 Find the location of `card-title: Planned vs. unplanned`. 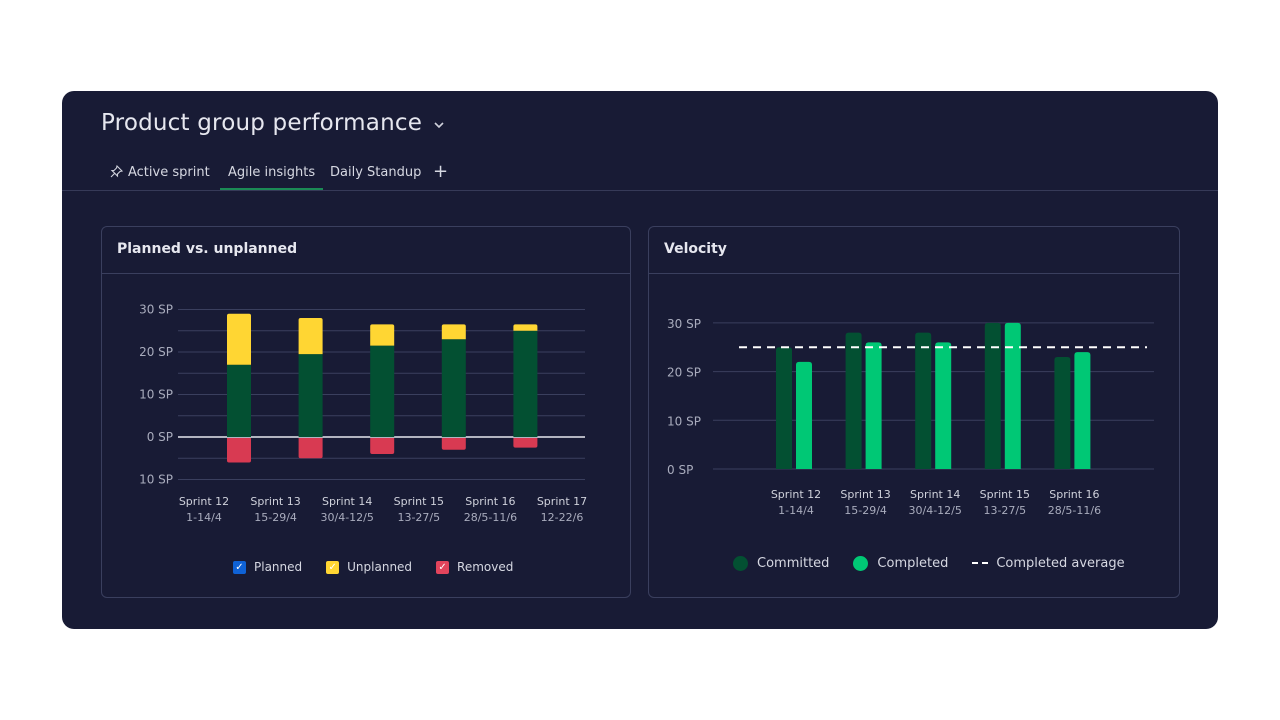

card-title: Planned vs. unplanned is located at coordinates (207, 249).